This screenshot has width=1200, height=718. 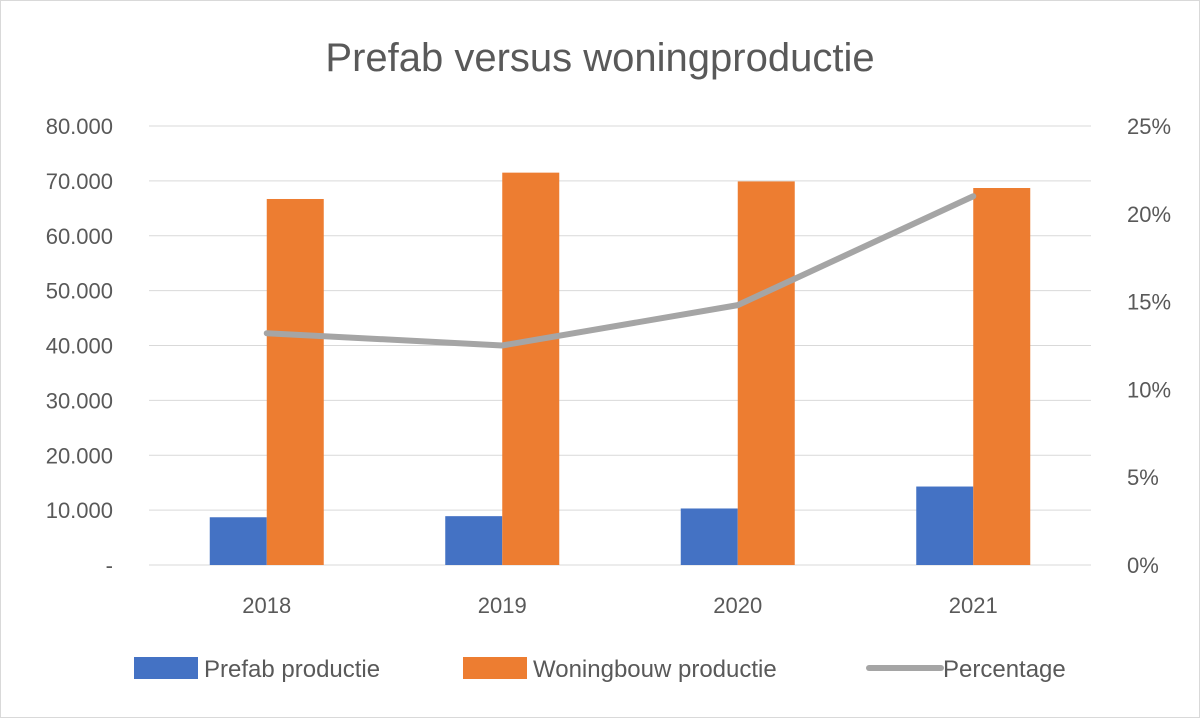 What do you see at coordinates (502, 605) in the screenshot?
I see `x-tick-label: 2019` at bounding box center [502, 605].